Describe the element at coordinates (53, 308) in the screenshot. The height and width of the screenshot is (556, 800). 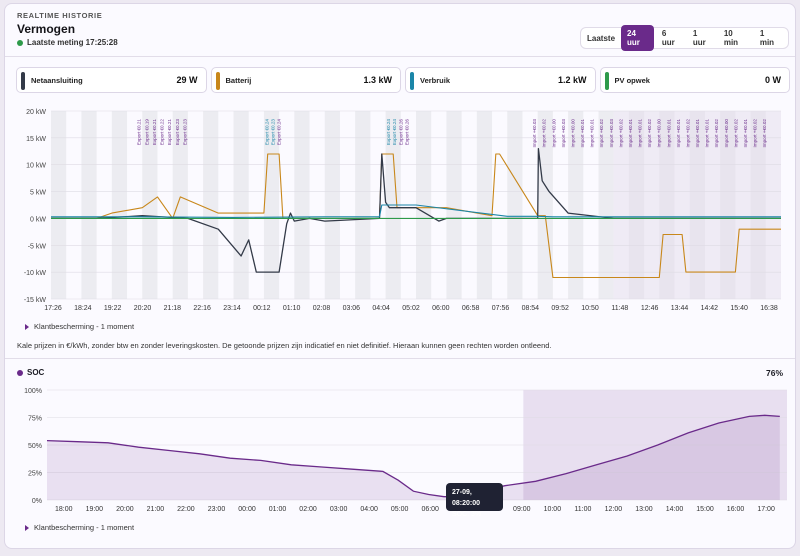
I see `x-tick-label: 17:26` at that location.